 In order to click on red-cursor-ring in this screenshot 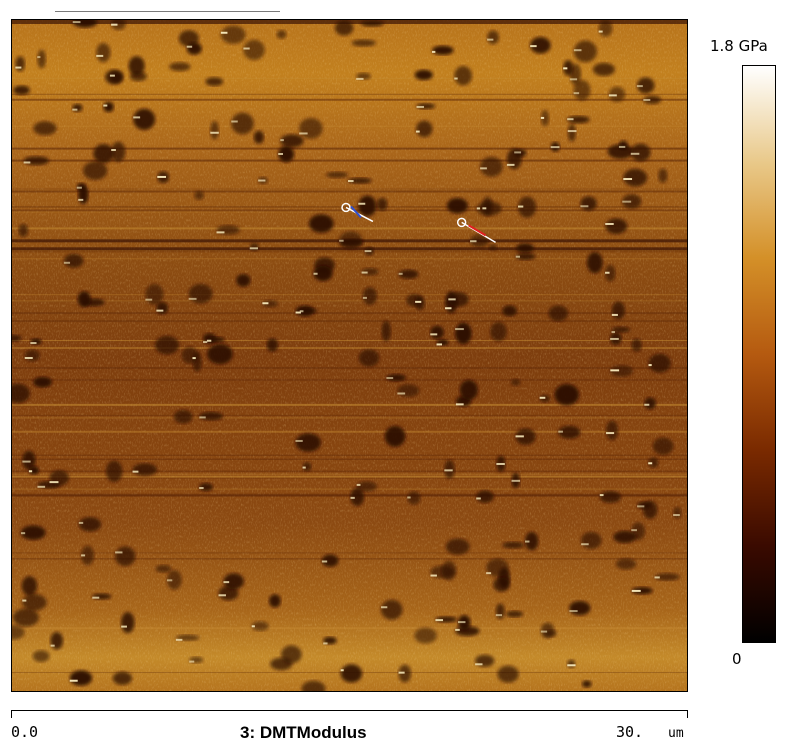, I will do `click(461, 222)`.